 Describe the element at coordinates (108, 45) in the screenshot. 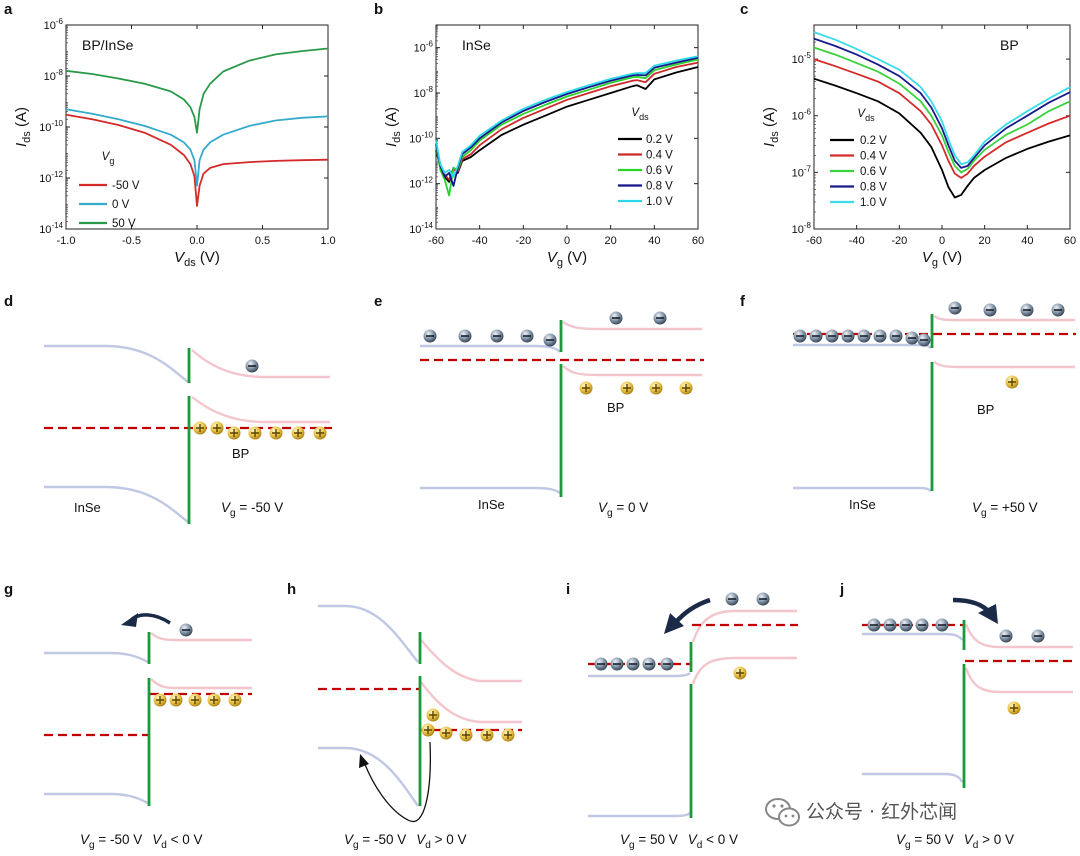

I see `chart-title: BP/InSe` at that location.